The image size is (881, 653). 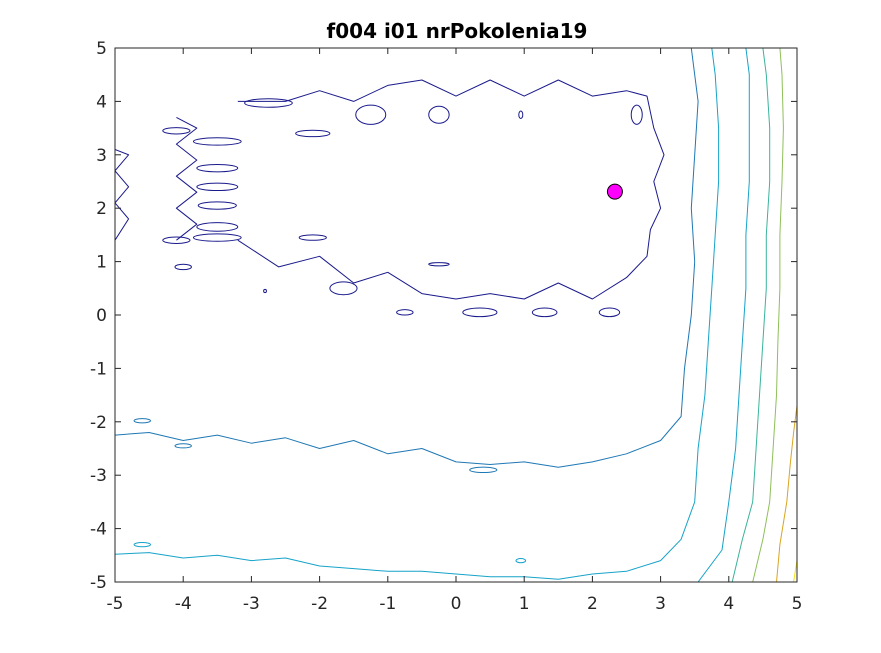 I want to click on chart-title: f004 i01 nrPokolenia19, so click(x=457, y=31).